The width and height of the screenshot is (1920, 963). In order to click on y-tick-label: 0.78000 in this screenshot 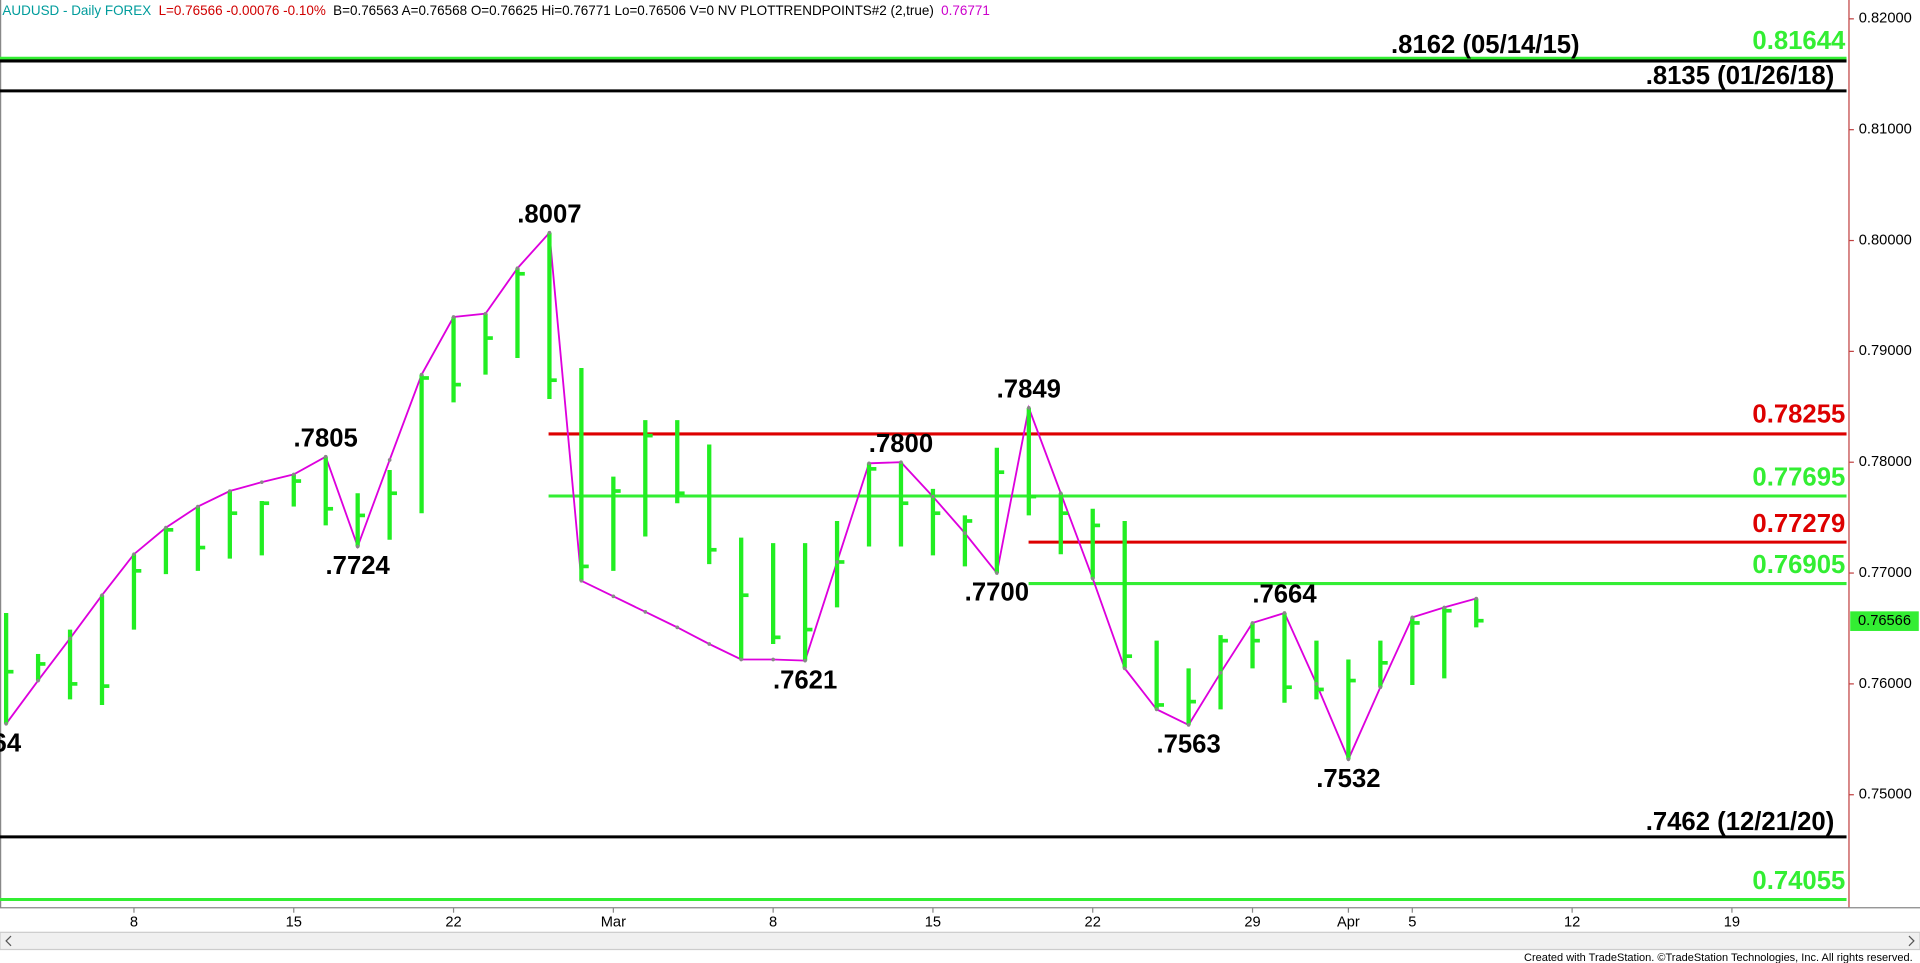, I will do `click(1885, 462)`.